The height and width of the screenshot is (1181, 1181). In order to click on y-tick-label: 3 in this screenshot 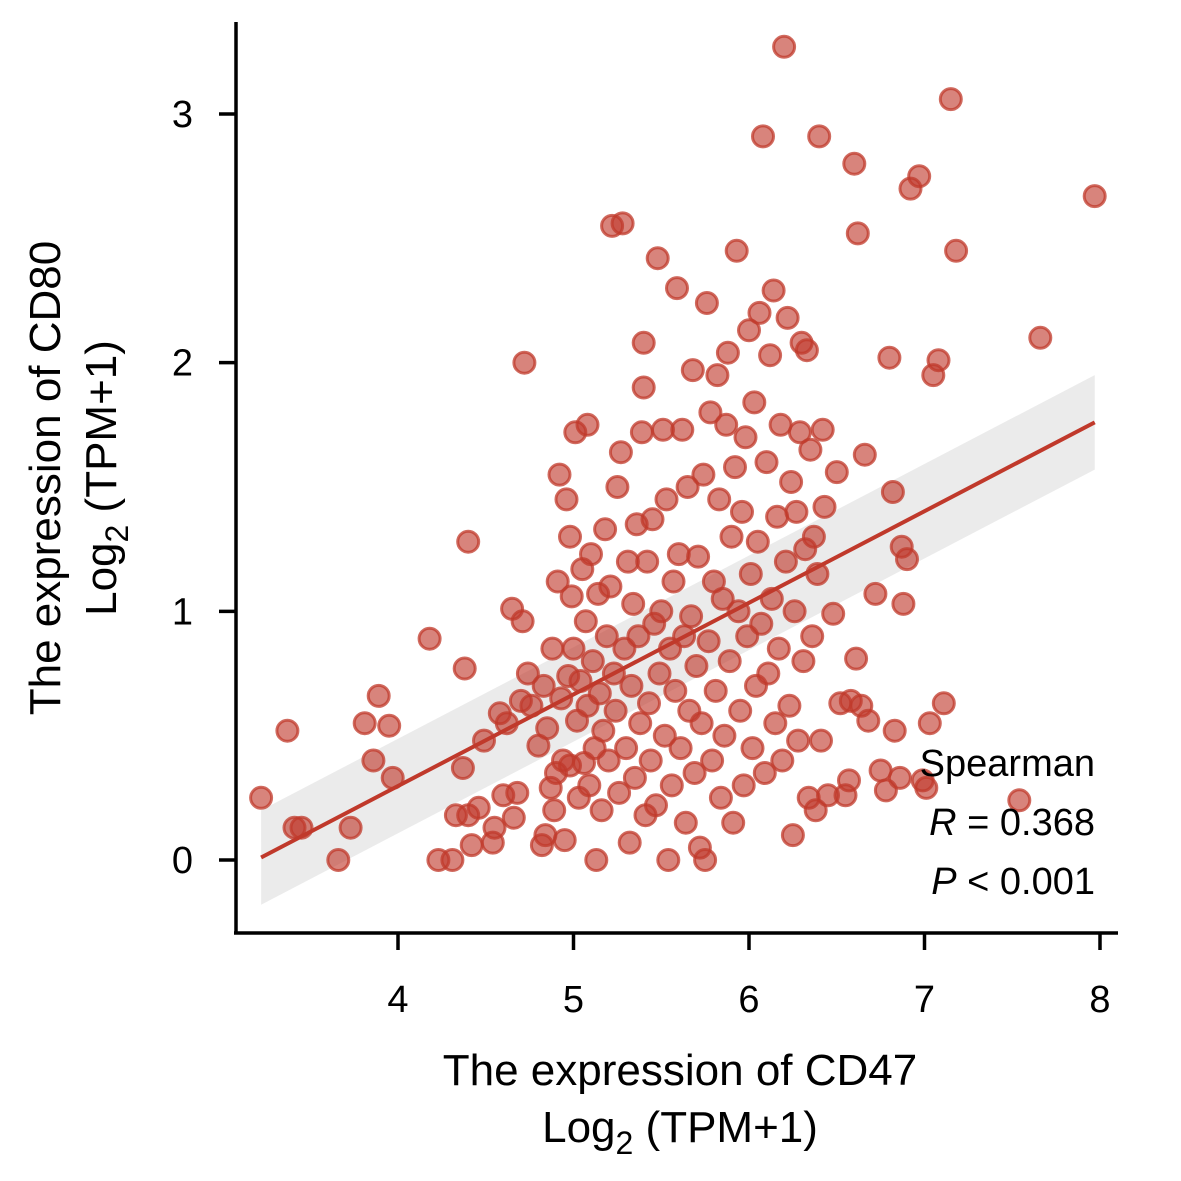, I will do `click(182, 115)`.